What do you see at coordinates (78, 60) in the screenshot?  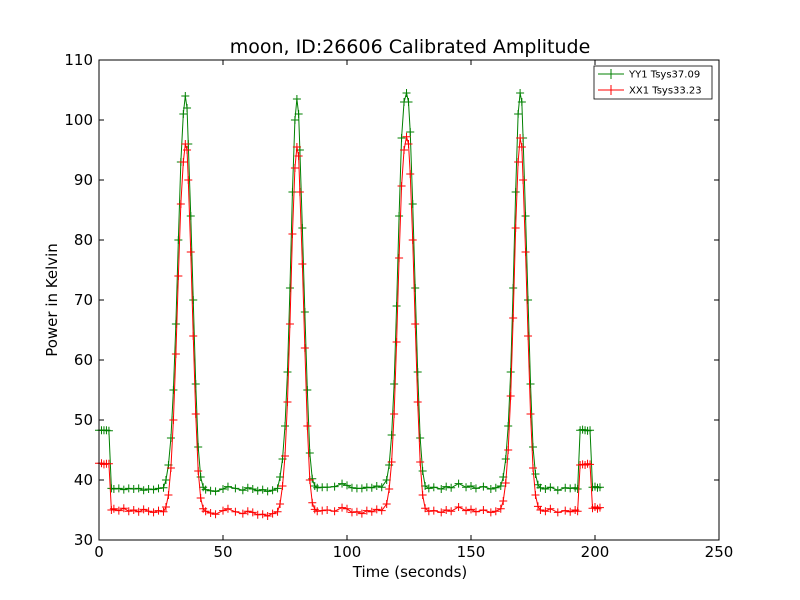 I see `y-tick-label: 110` at bounding box center [78, 60].